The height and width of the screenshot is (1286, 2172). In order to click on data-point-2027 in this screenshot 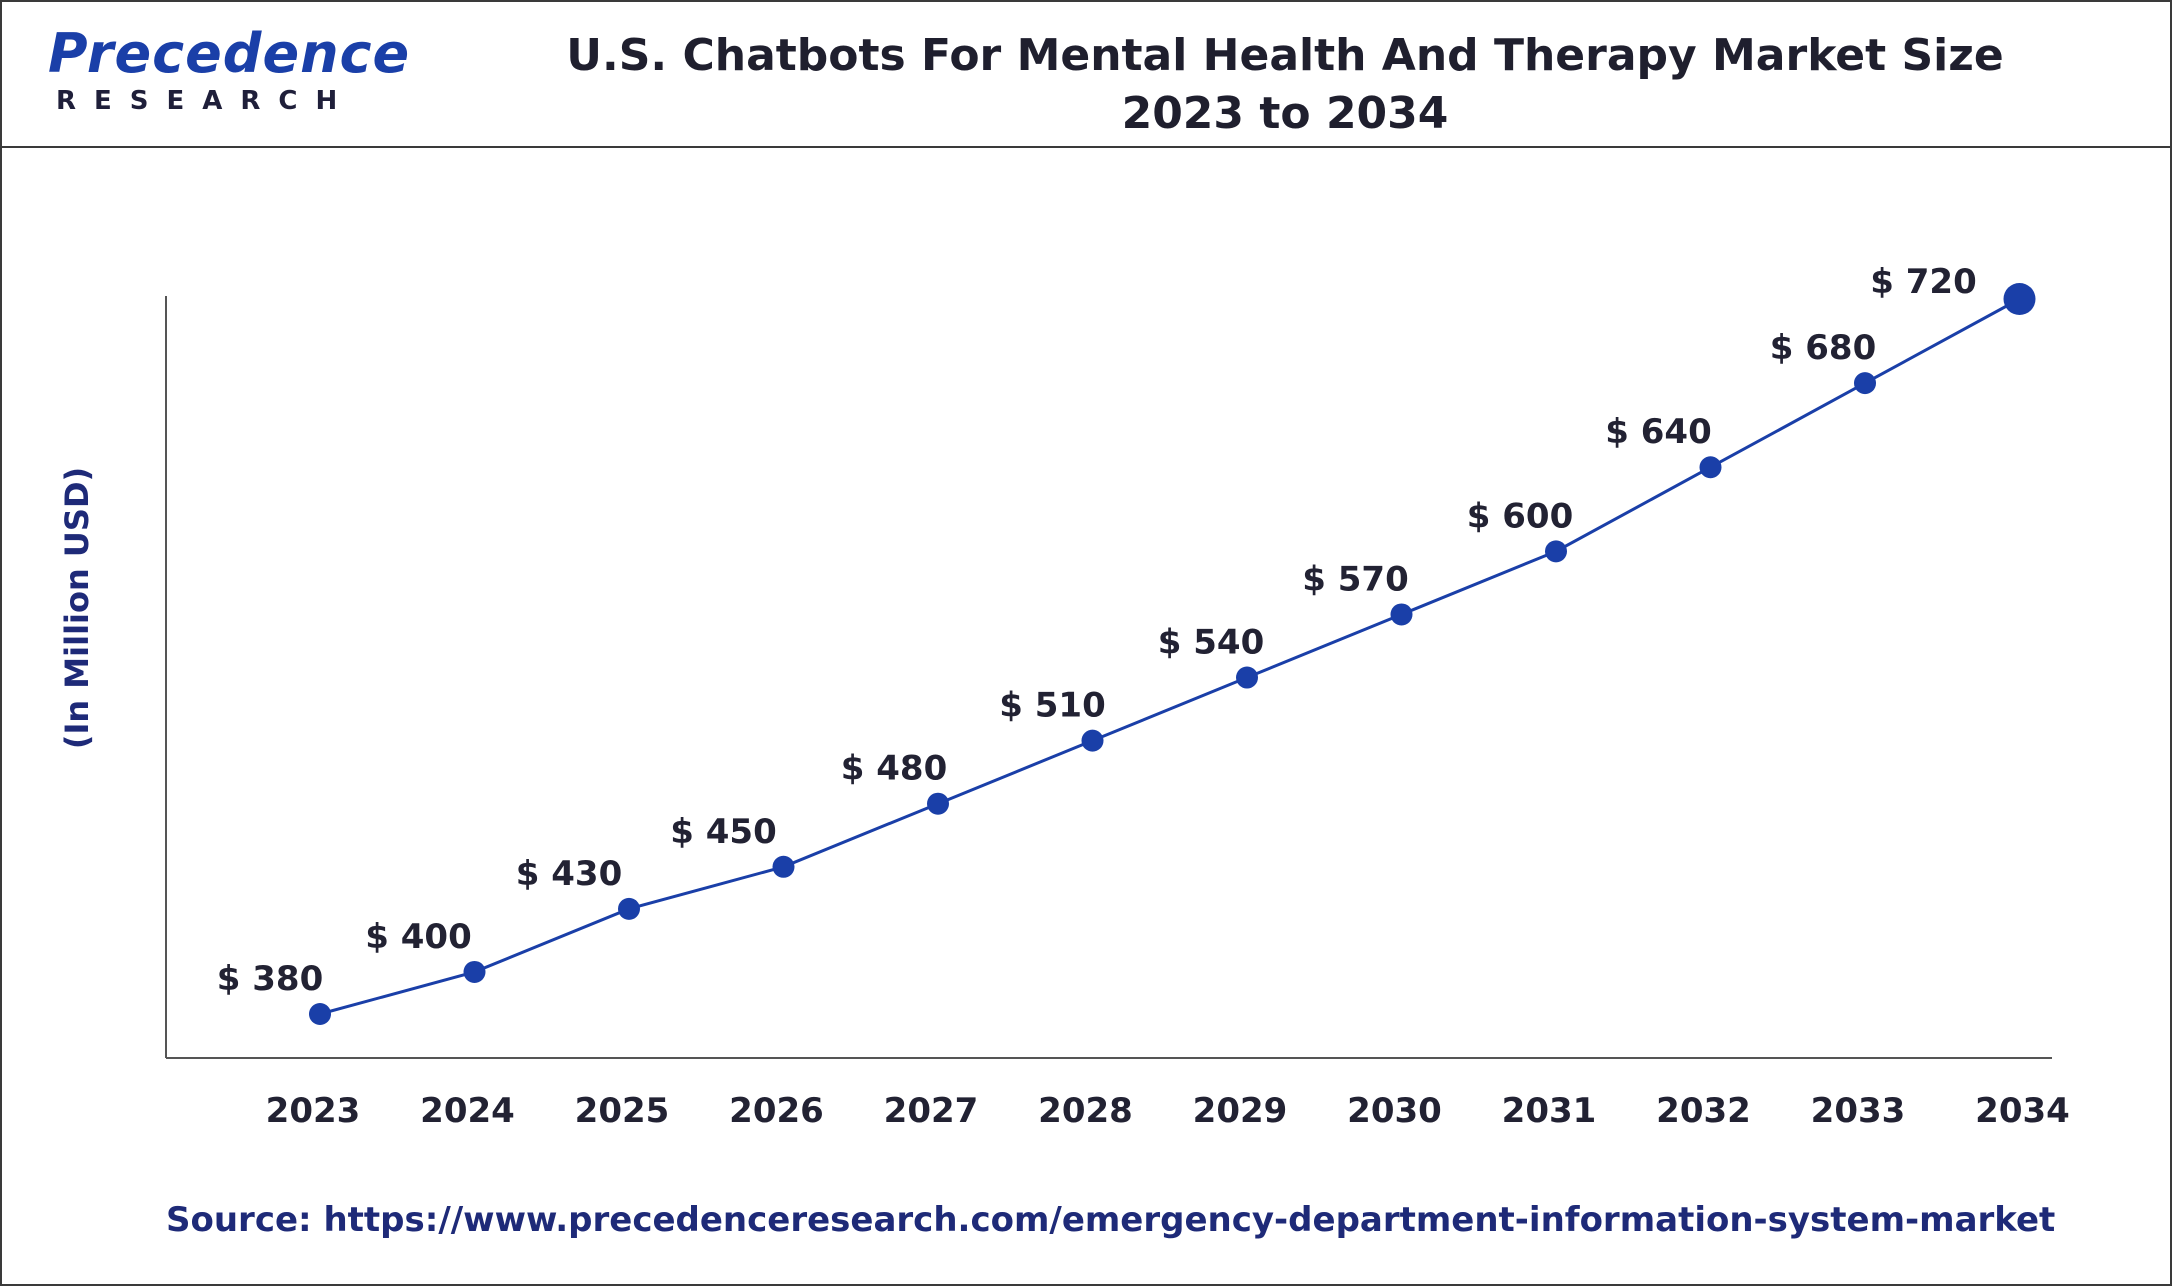, I will do `click(938, 803)`.